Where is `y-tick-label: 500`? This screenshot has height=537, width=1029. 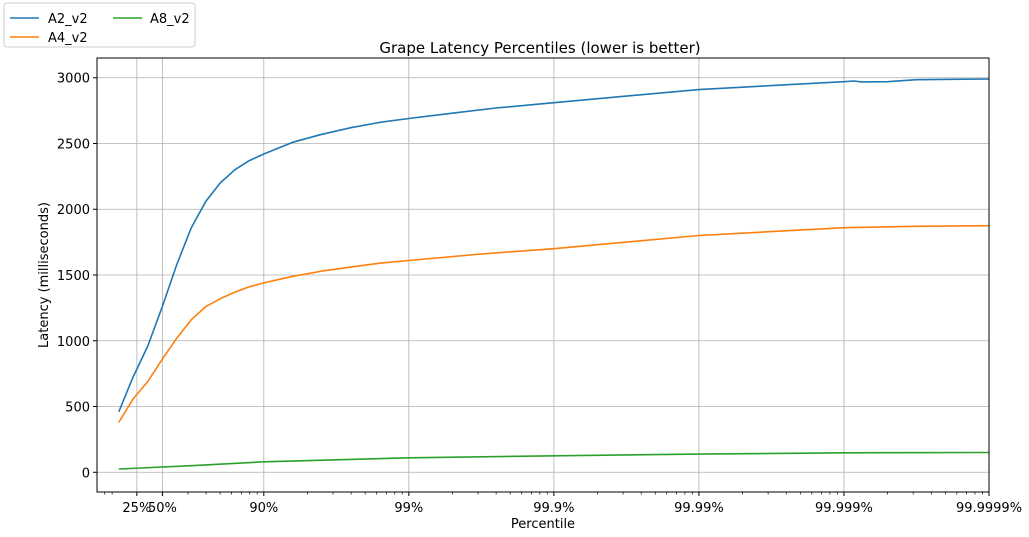
y-tick-label: 500 is located at coordinates (77, 408).